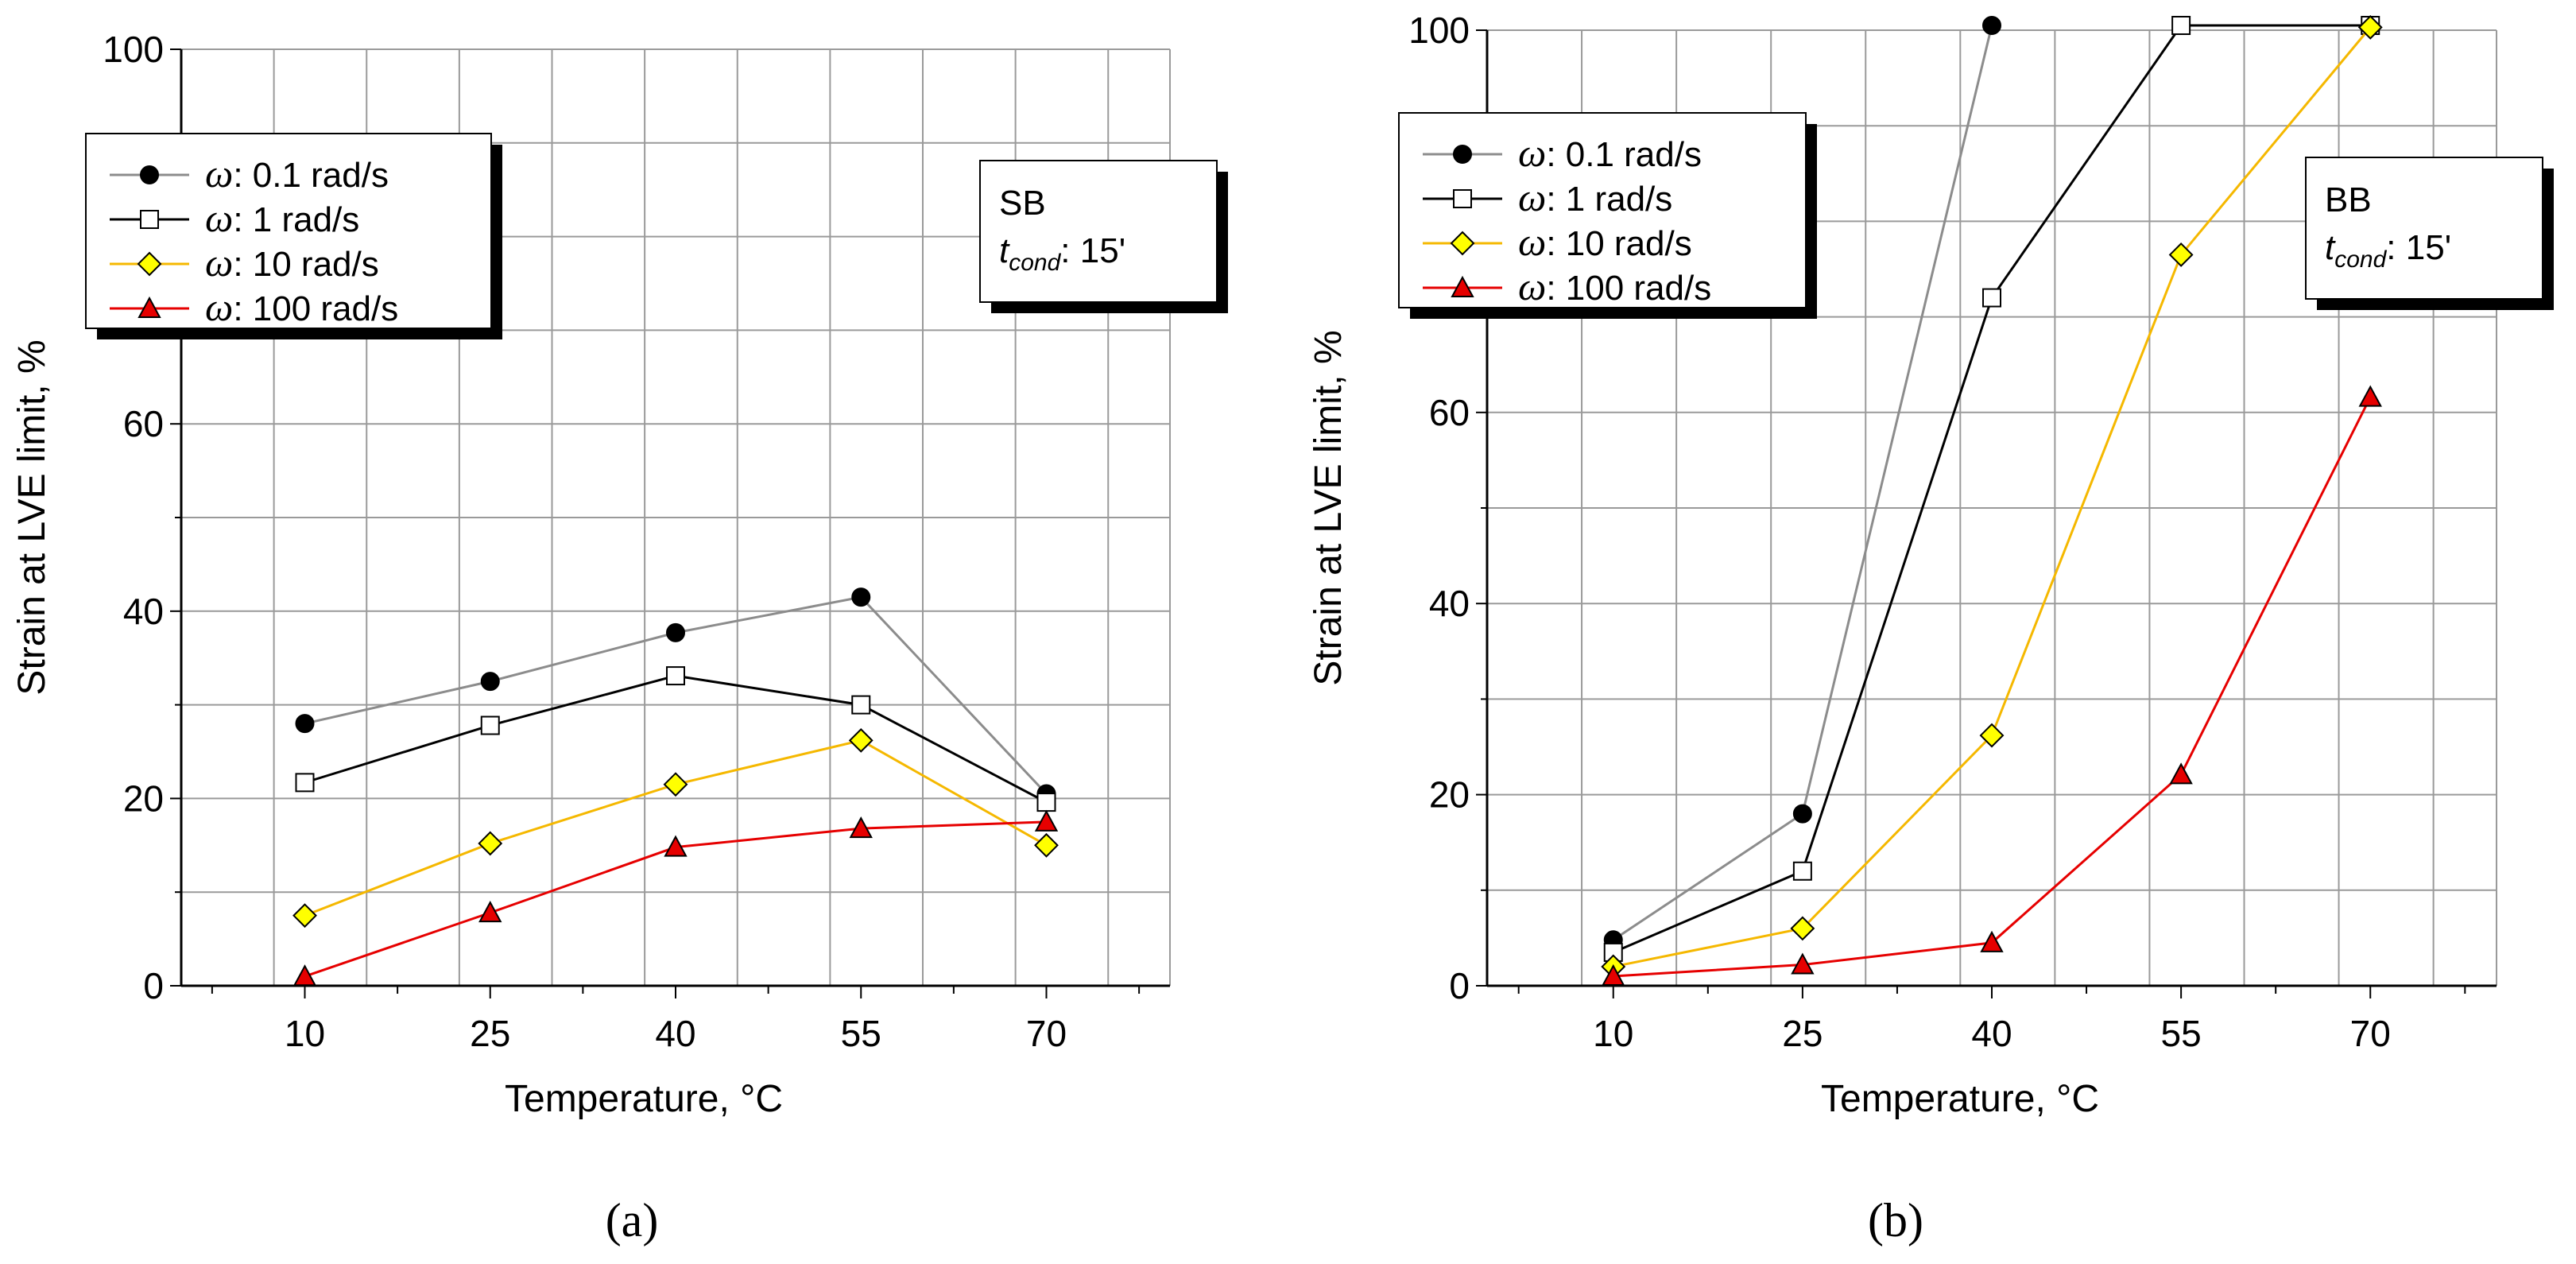  I want to click on condition-annotation: SB tcond: 15', so click(1103, 237).